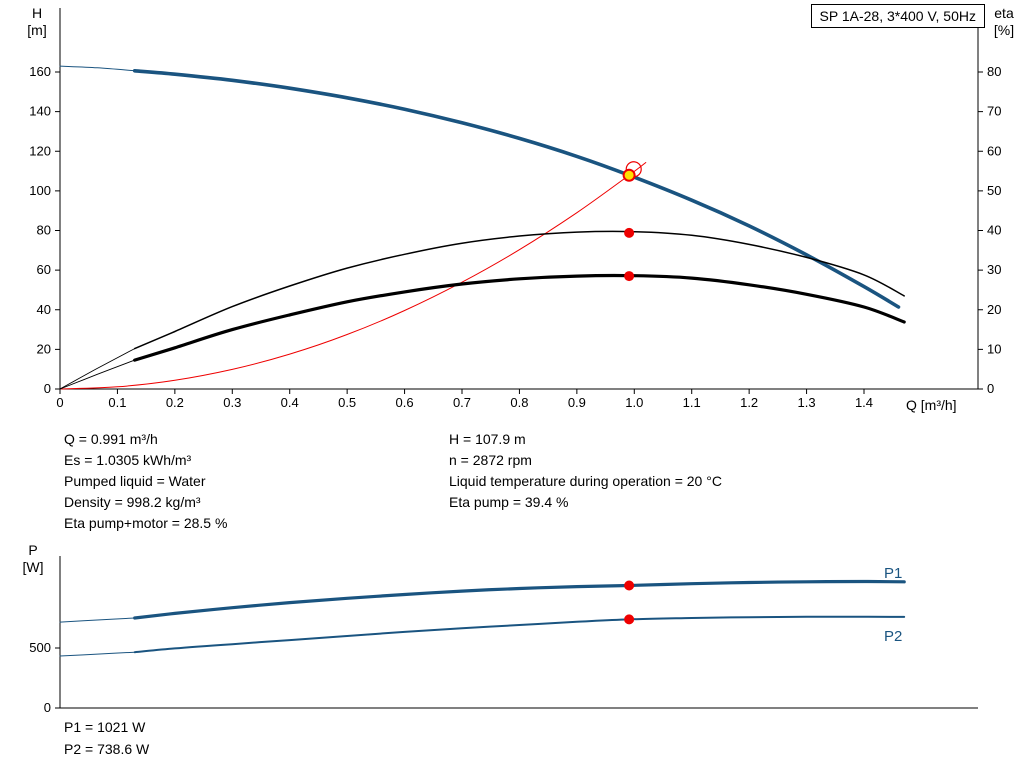 The image size is (1024, 781). I want to click on p2-curve-label: P2, so click(893, 636).